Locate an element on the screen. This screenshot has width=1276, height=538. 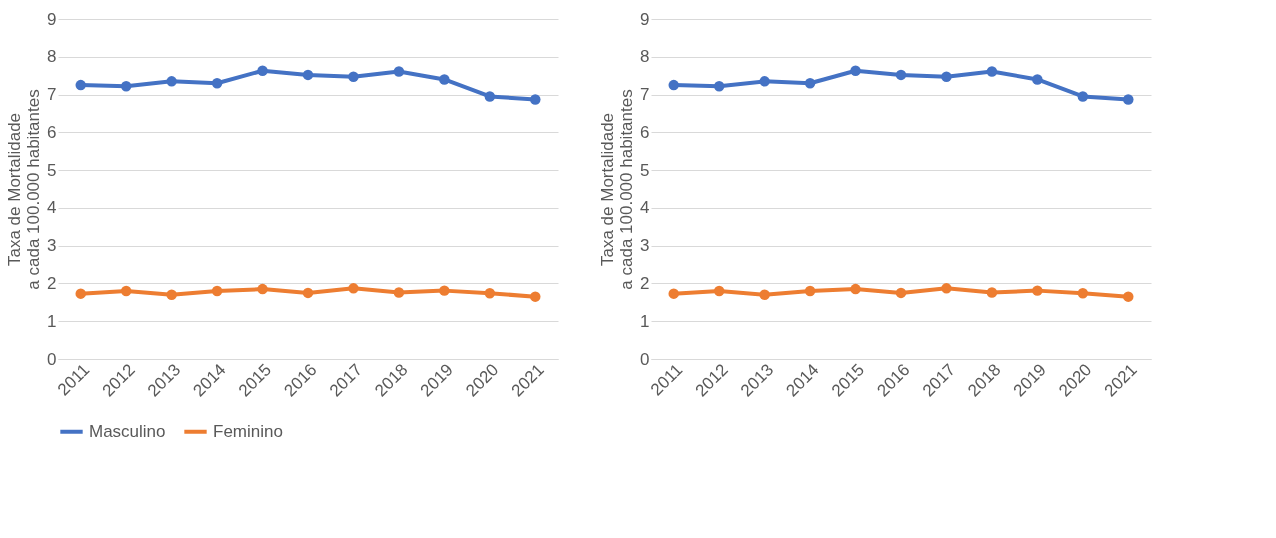
legend-label: Masculino is located at coordinates (127, 431).